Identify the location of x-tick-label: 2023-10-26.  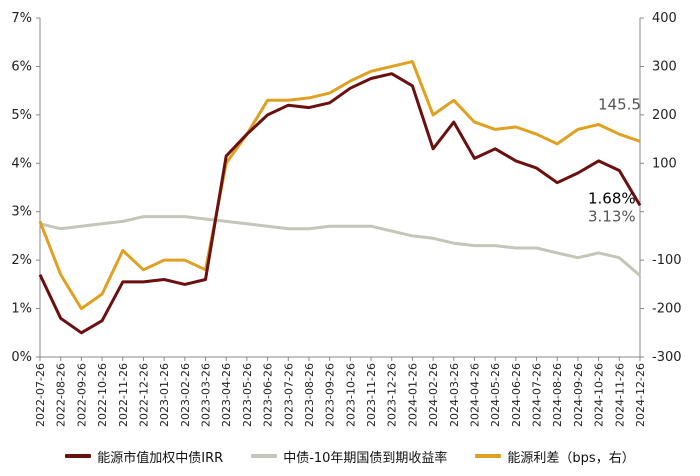
(350, 395).